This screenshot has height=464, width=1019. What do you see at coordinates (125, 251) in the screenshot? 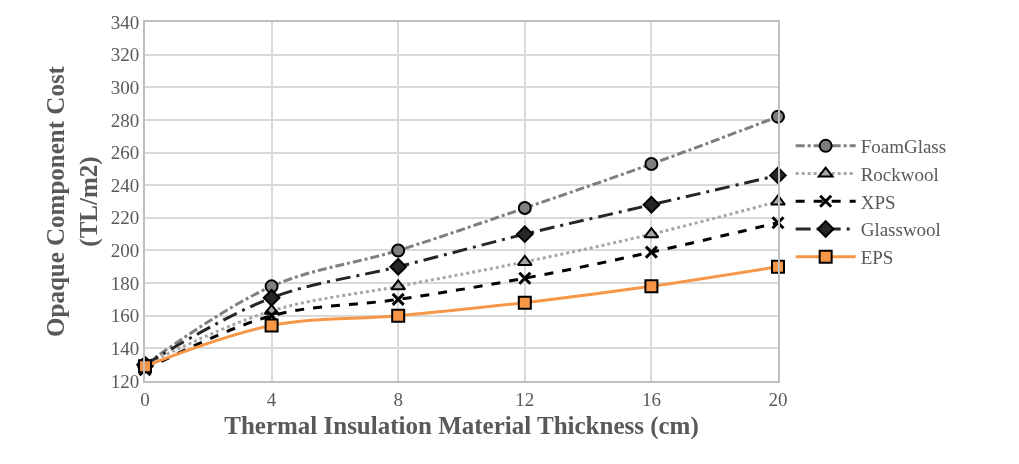
I see `y-tick-label: 200` at bounding box center [125, 251].